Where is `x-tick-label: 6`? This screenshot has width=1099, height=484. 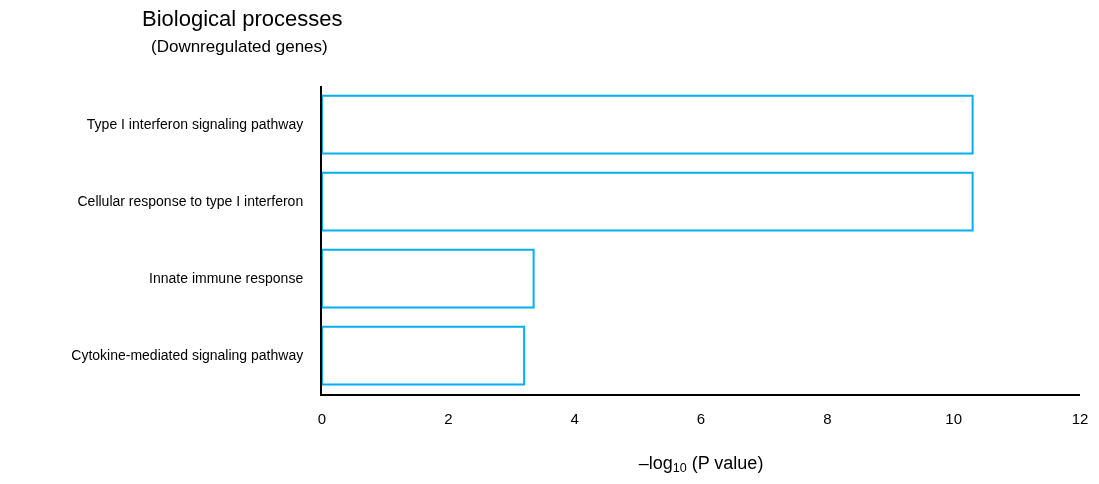
x-tick-label: 6 is located at coordinates (701, 418).